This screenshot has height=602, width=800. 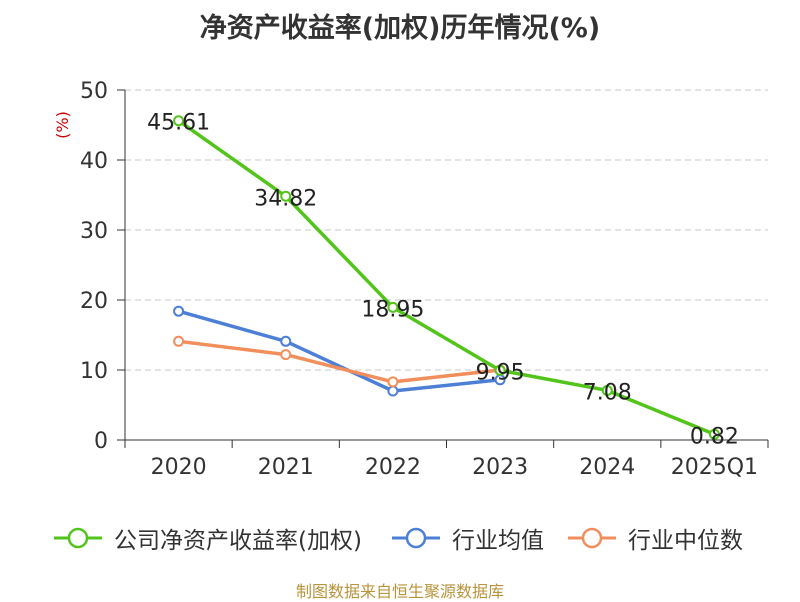 I want to click on y-tick-label: 40, so click(x=94, y=161).